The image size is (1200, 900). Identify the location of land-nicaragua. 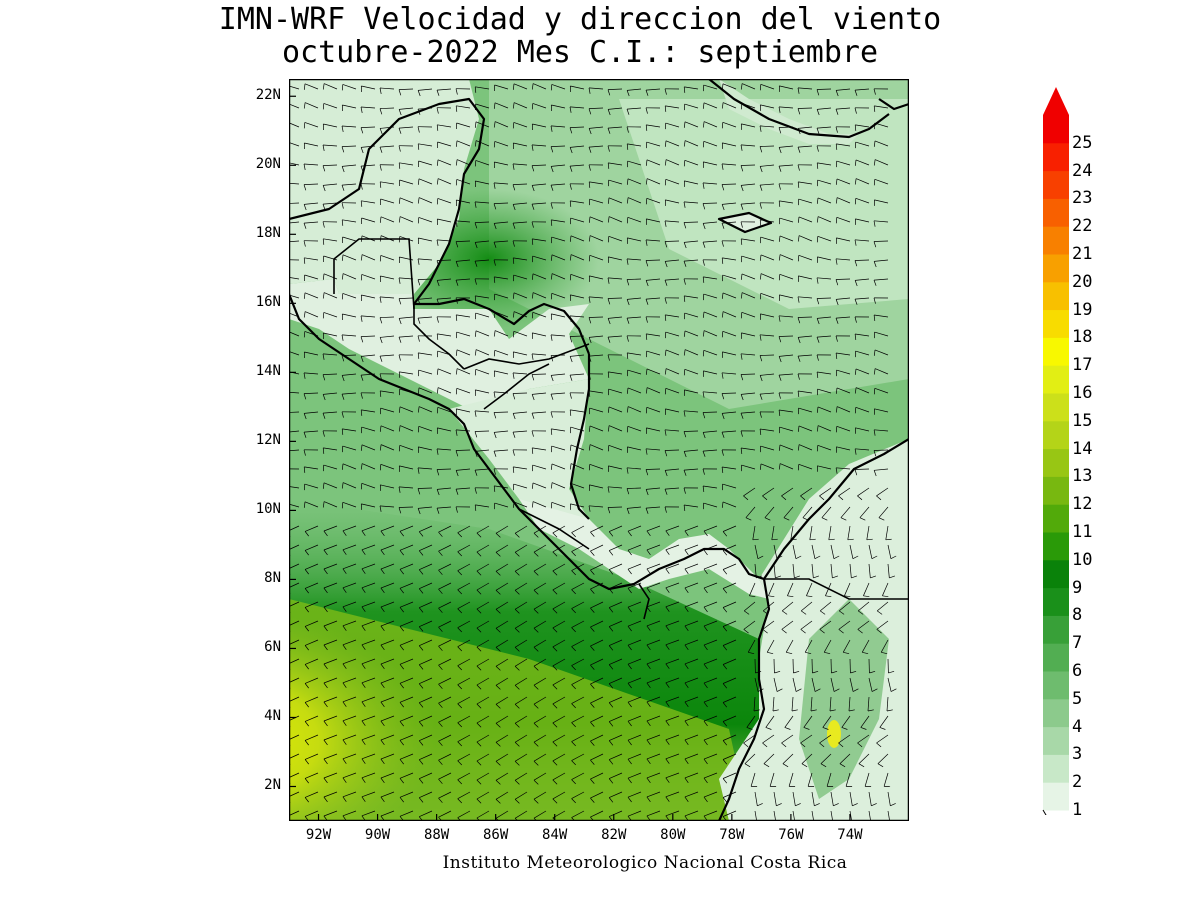
(519, 449).